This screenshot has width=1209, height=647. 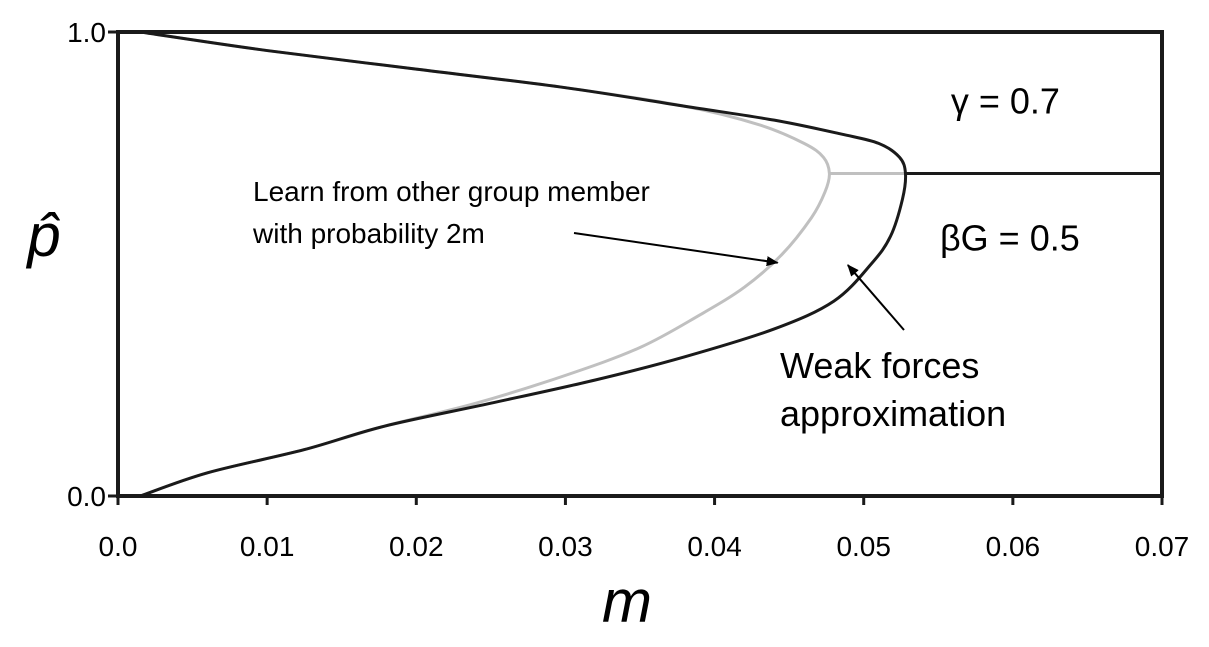 I want to click on beta-g-label: βG = 0.5, so click(x=1010, y=237).